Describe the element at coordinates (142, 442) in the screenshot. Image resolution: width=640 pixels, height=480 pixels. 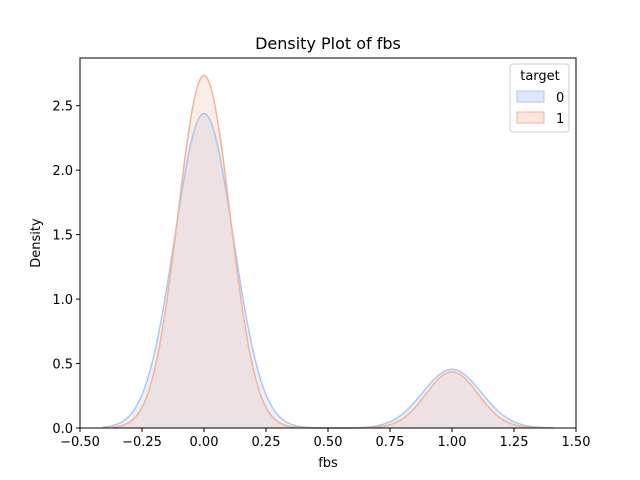
I see `x-tick-label: −0.25` at that location.